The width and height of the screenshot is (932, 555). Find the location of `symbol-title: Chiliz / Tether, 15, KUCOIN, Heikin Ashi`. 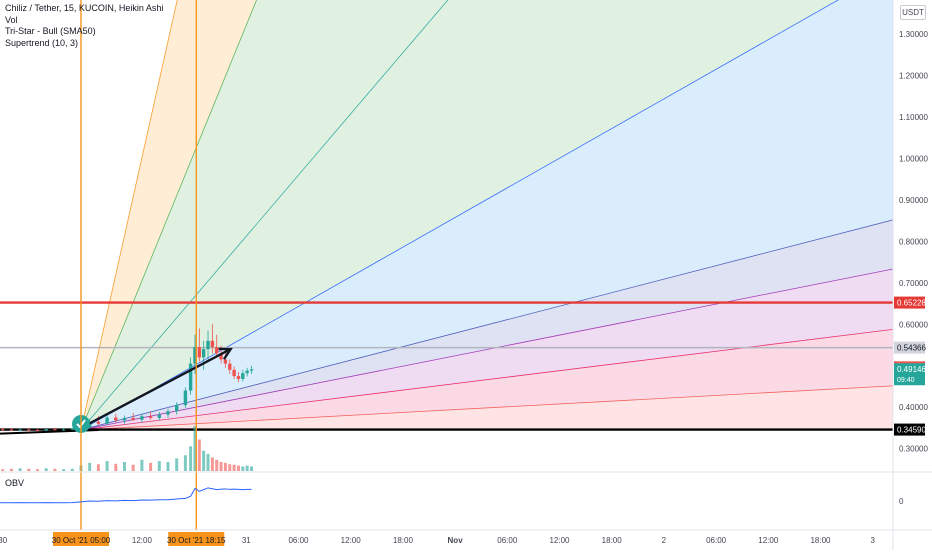

symbol-title: Chiliz / Tether, 15, KUCOIN, Heikin Ashi is located at coordinates (84, 8).